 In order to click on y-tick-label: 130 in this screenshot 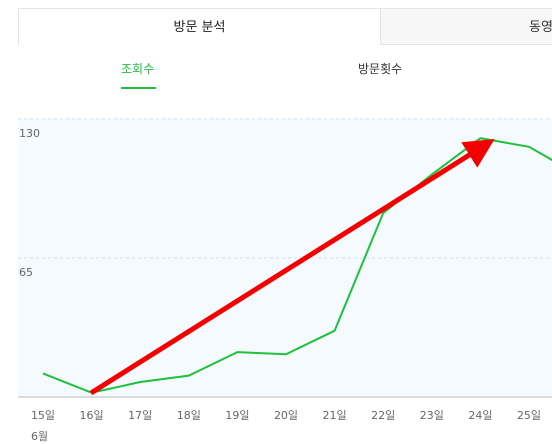, I will do `click(29, 133)`.